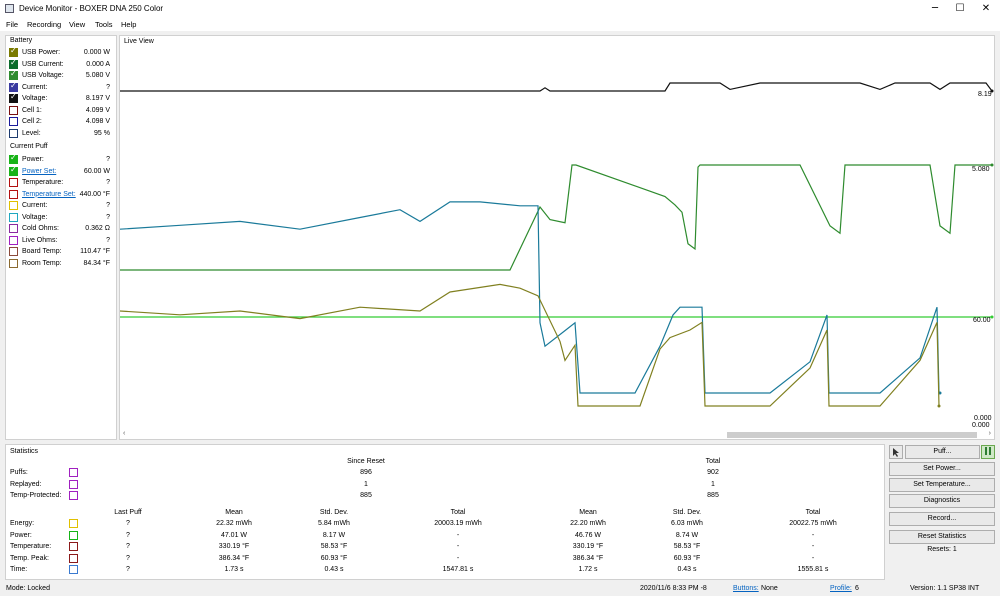  I want to click on stat-cell: 22.20 mWh, so click(588, 523).